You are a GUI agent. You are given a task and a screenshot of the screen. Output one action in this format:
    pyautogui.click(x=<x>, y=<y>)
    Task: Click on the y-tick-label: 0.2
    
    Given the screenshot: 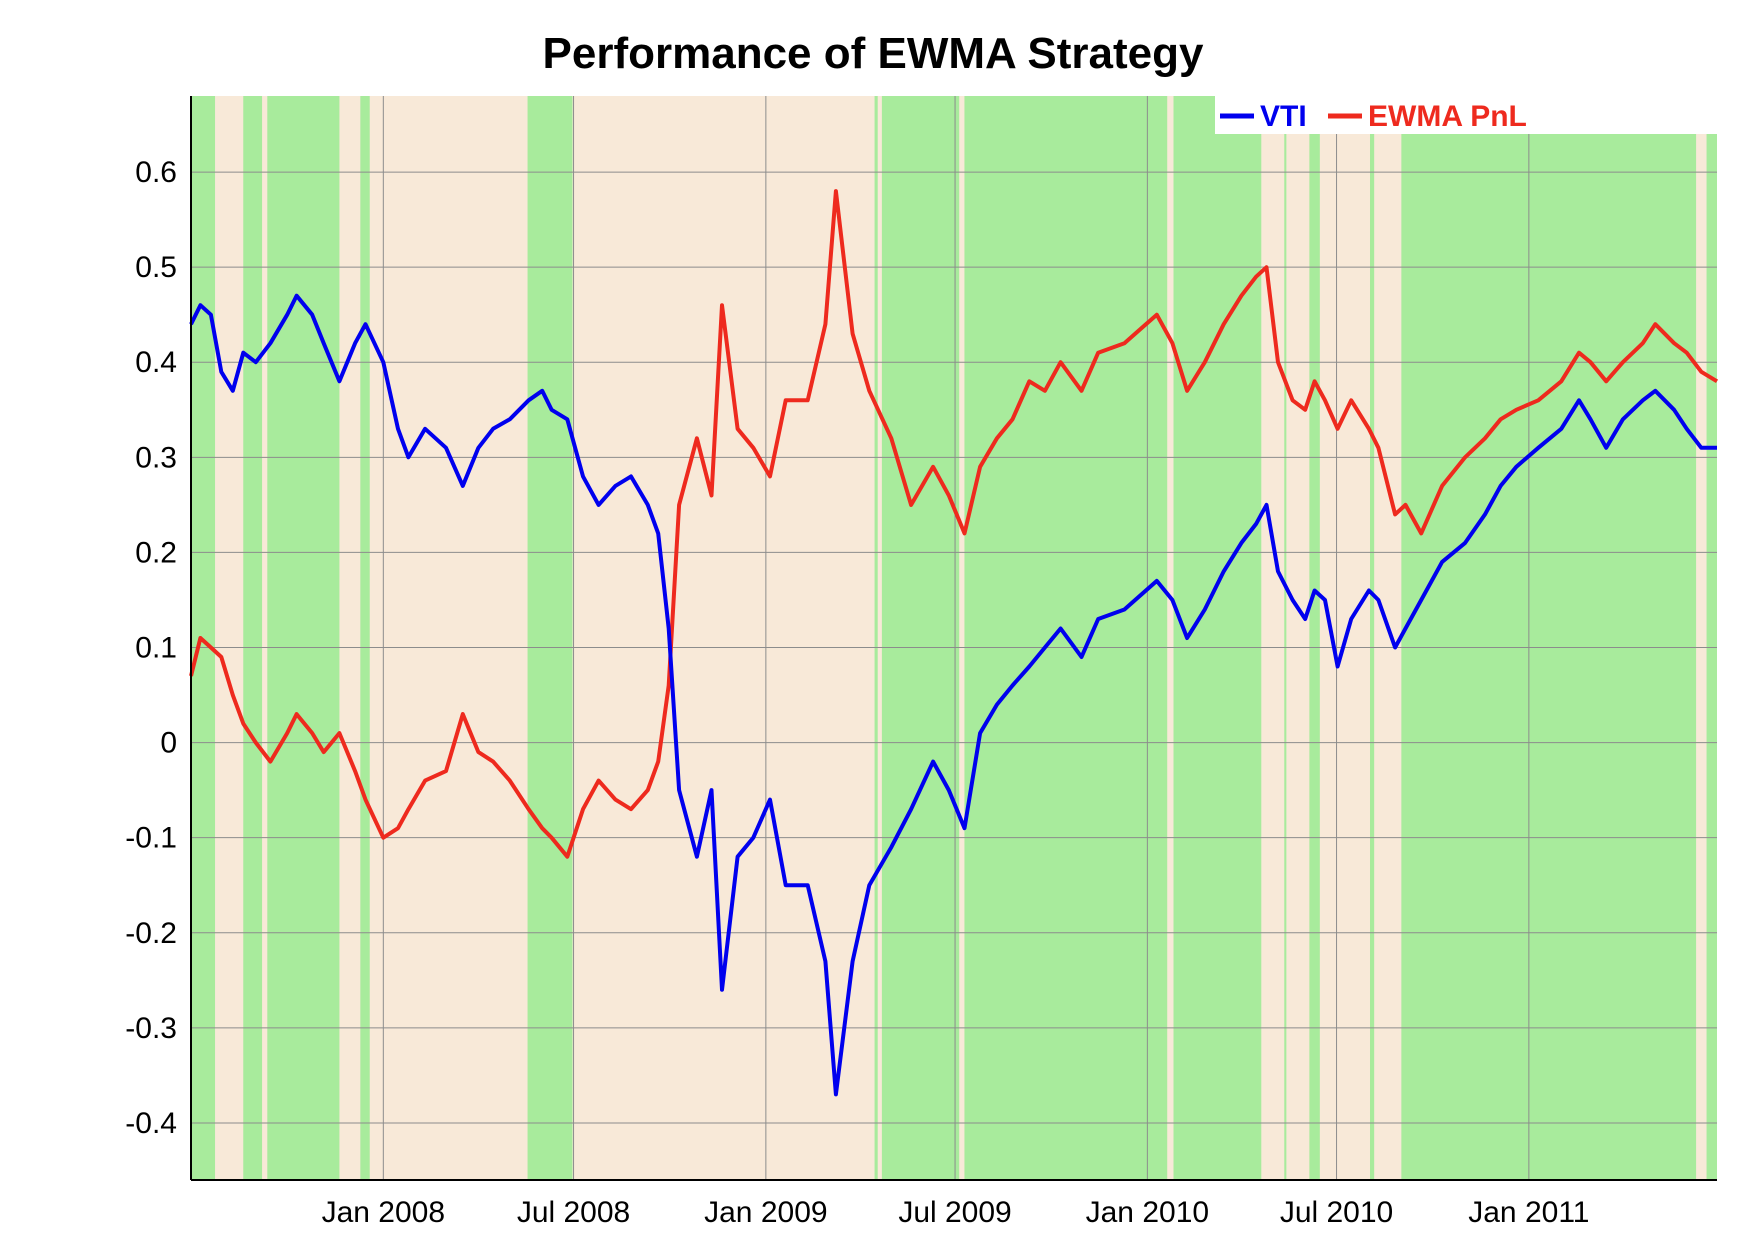 What is the action you would take?
    pyautogui.click(x=156, y=552)
    